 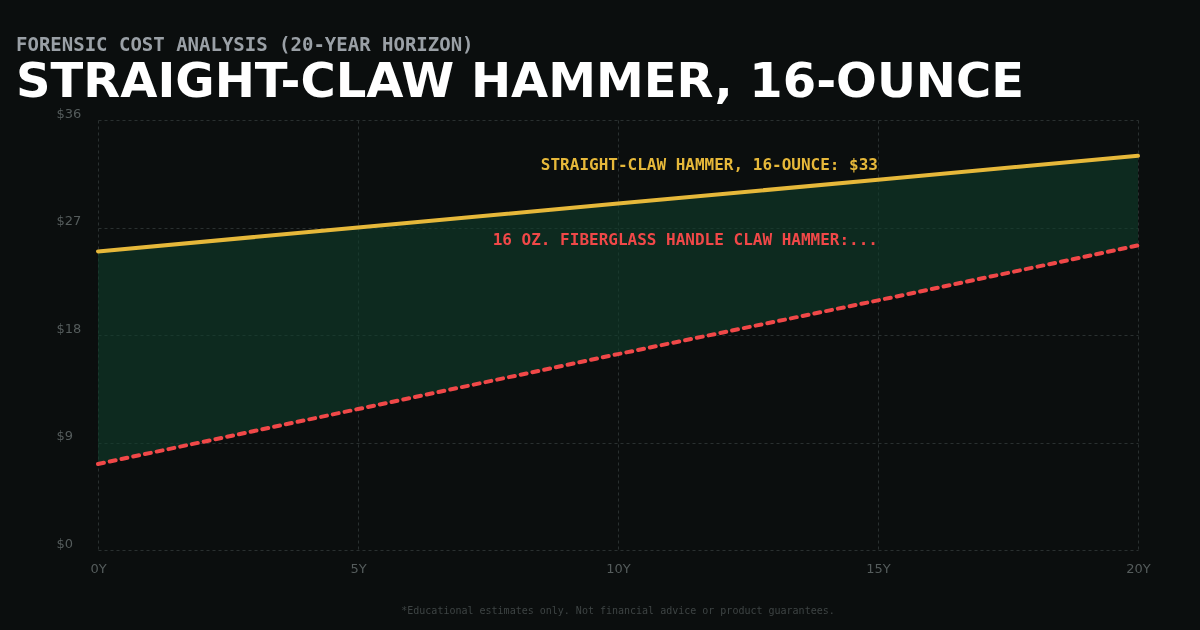 What do you see at coordinates (98, 568) in the screenshot?
I see `x-tick-label: 0Y` at bounding box center [98, 568].